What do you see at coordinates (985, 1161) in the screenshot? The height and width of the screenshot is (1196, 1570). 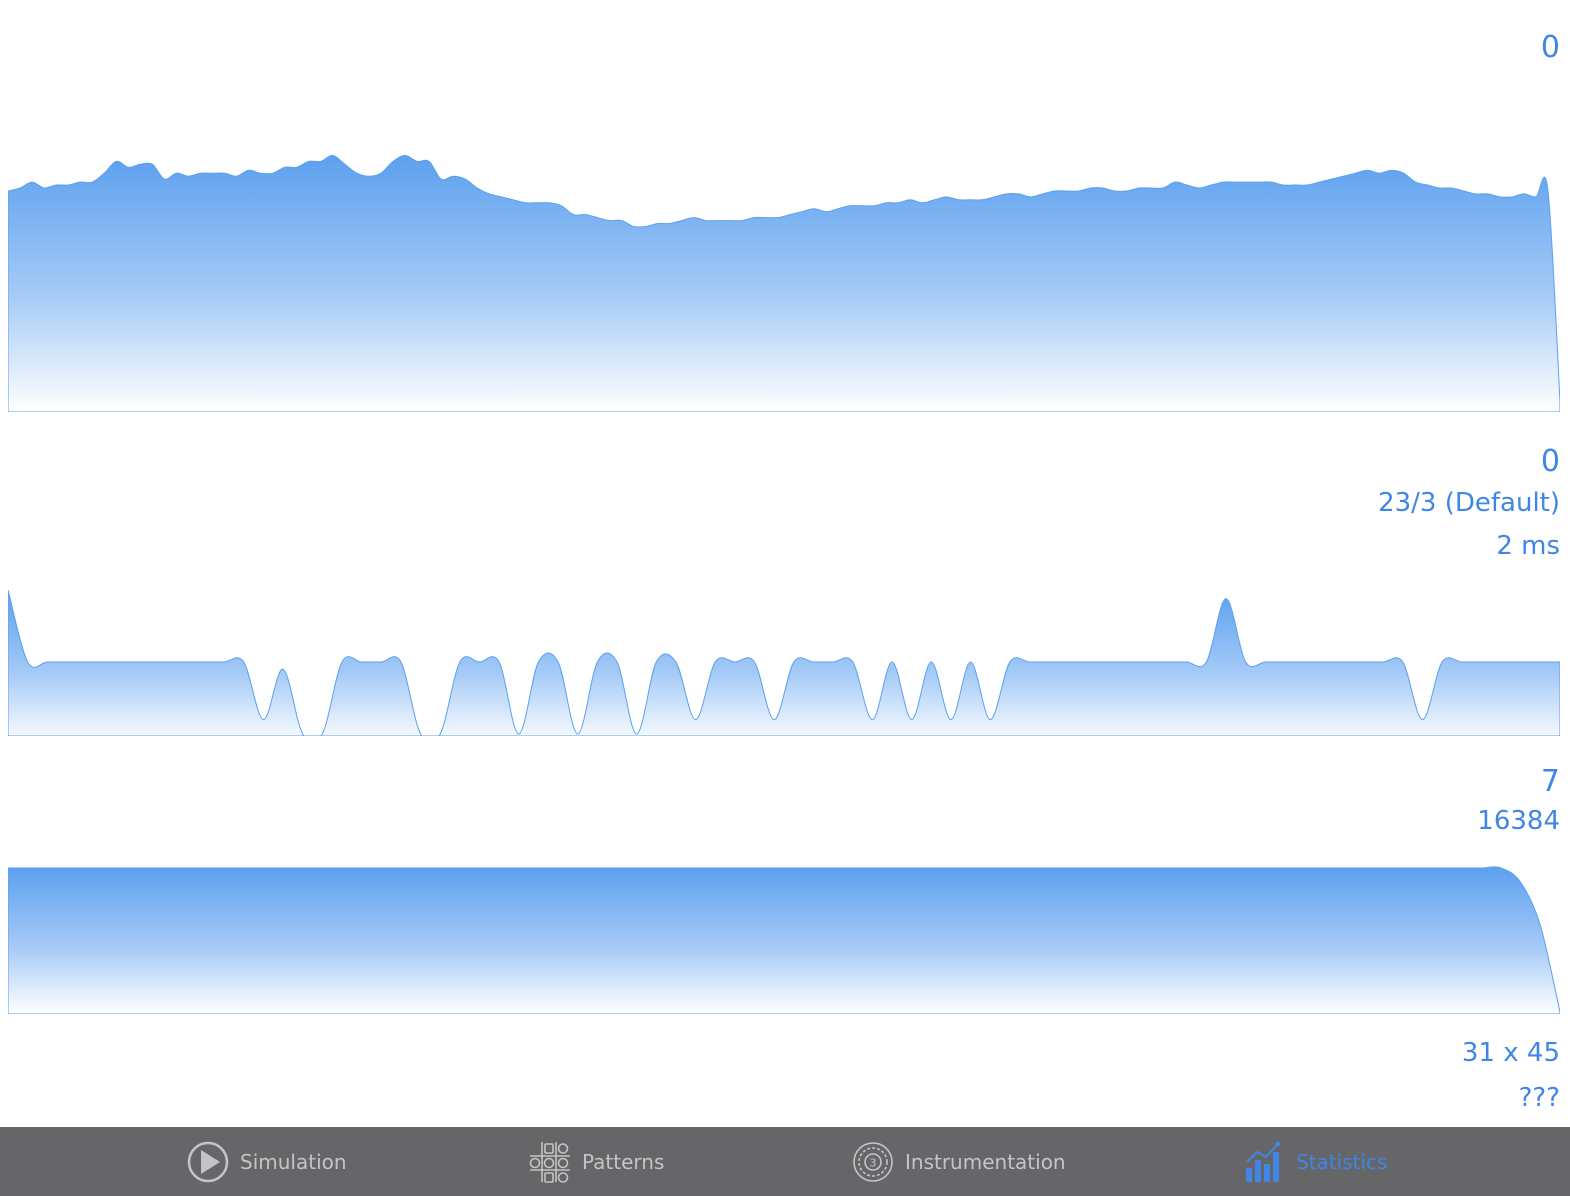 I see `tab-instrumentation-label: Instrumentation` at bounding box center [985, 1161].